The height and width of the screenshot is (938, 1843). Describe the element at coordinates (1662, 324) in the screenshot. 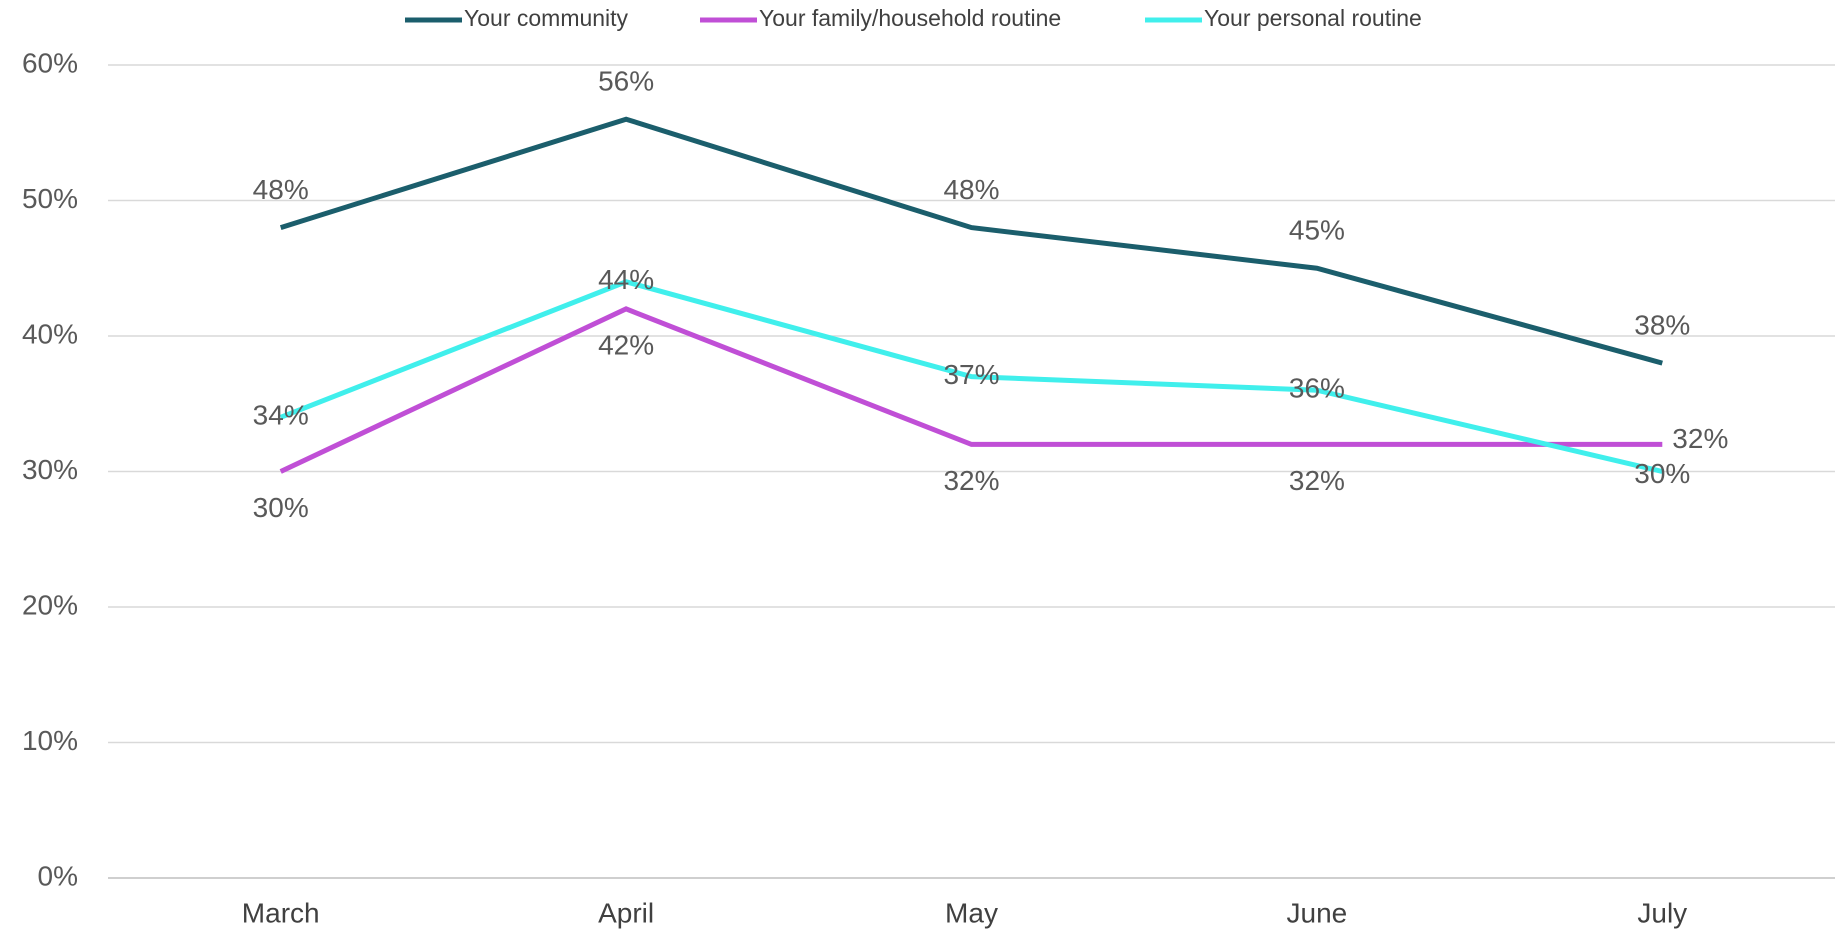

I see `data-label: 38%` at that location.